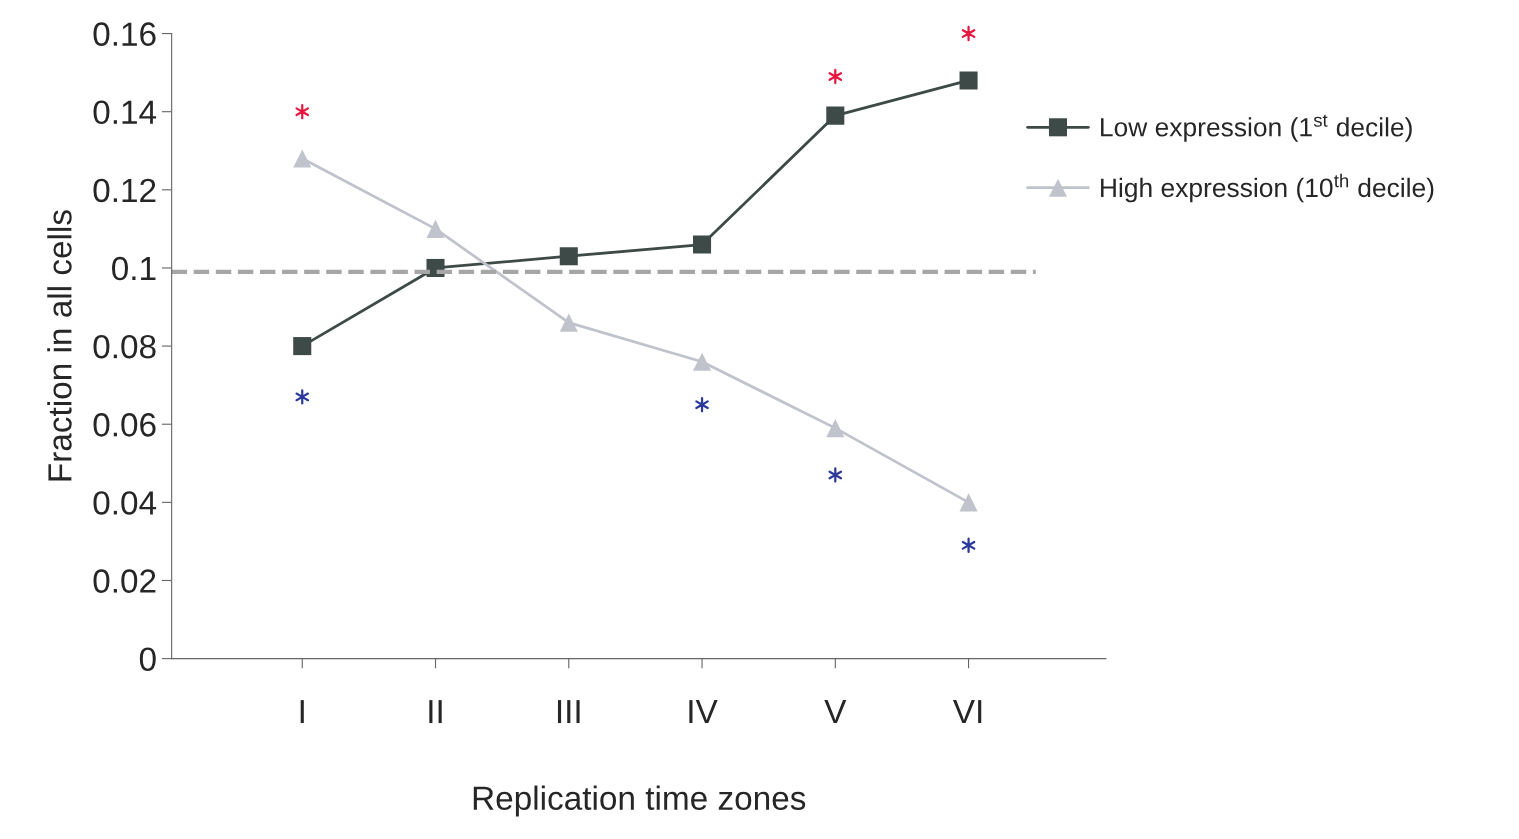 This screenshot has height=839, width=1519. What do you see at coordinates (302, 712) in the screenshot?
I see `x-tick-label: I` at bounding box center [302, 712].